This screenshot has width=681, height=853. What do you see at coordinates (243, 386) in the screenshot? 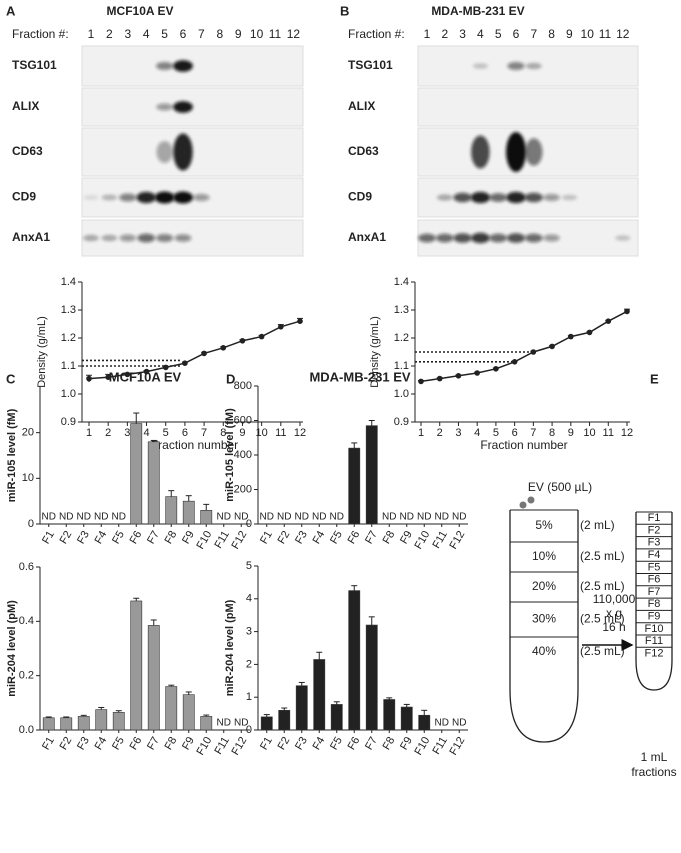
I see `y-tick-label: 800` at bounding box center [243, 386].